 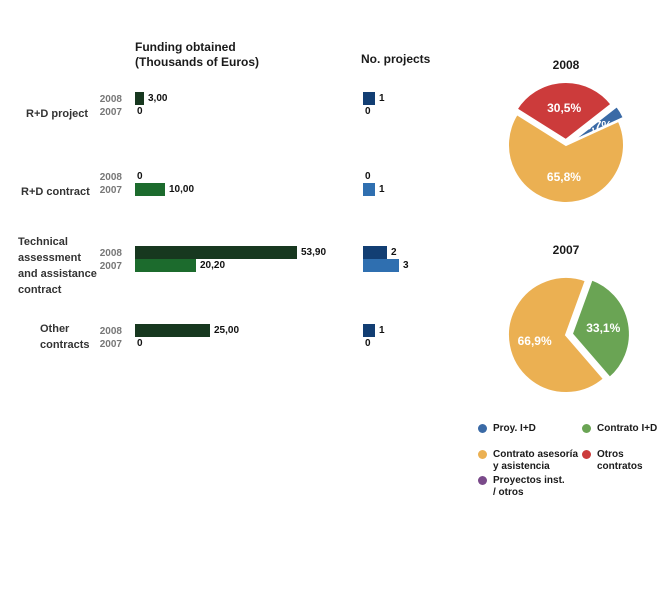 What do you see at coordinates (110, 99) in the screenshot?
I see `year-2008-row1: 2008` at bounding box center [110, 99].